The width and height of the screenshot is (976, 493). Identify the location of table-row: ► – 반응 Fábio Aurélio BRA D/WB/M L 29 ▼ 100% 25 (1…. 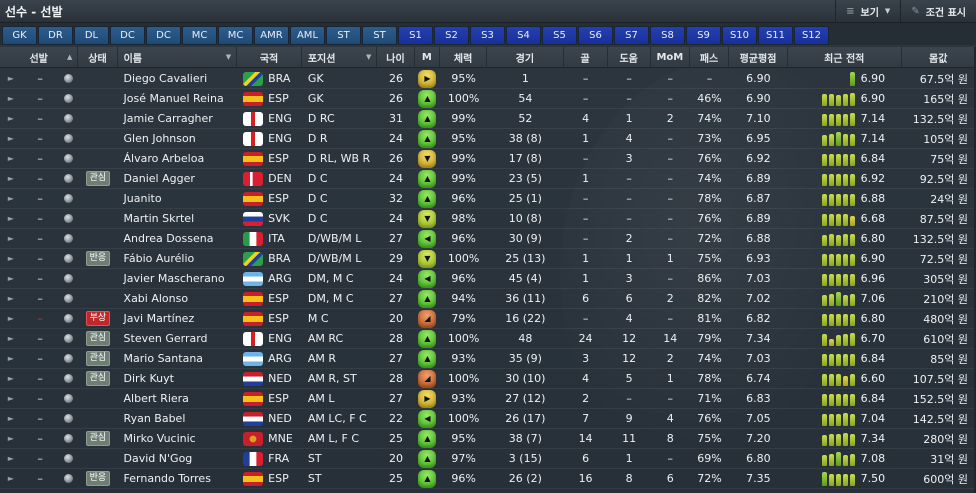
(488, 259).